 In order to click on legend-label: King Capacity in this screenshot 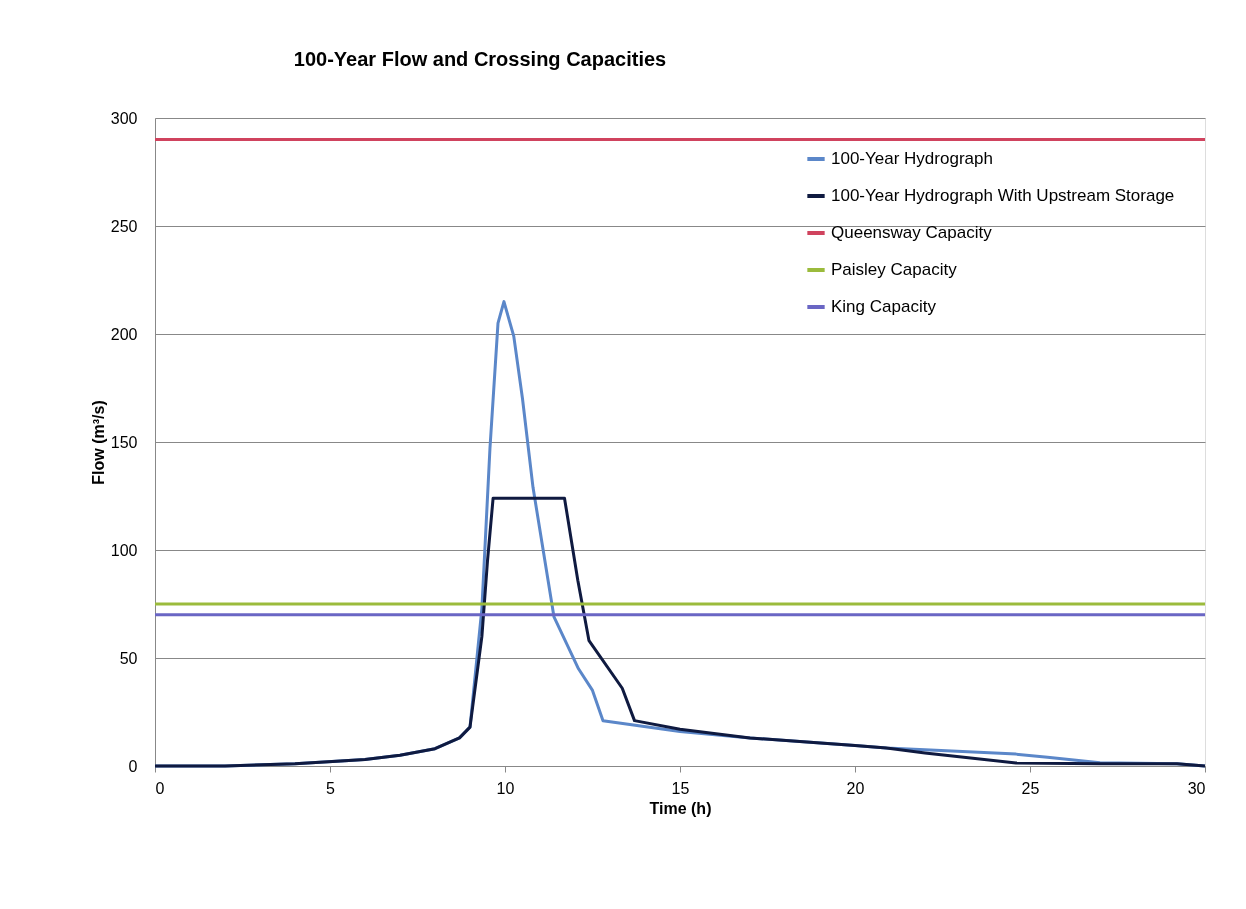, I will do `click(884, 306)`.